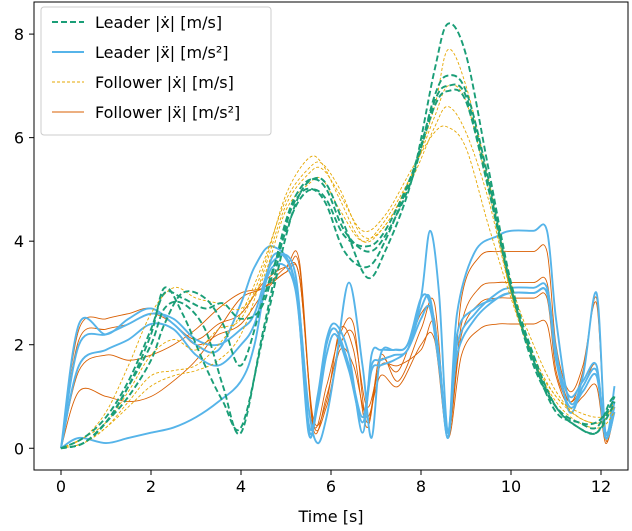 The height and width of the screenshot is (531, 632). I want to click on y-tick-label: 0, so click(19, 448).